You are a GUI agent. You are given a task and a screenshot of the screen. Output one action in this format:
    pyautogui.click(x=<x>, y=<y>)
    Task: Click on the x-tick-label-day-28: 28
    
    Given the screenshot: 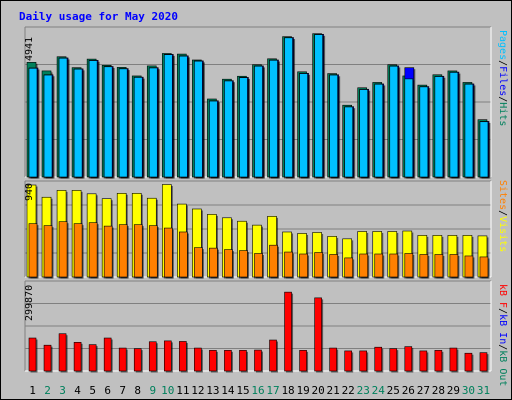 What is the action you would take?
    pyautogui.click(x=438, y=390)
    